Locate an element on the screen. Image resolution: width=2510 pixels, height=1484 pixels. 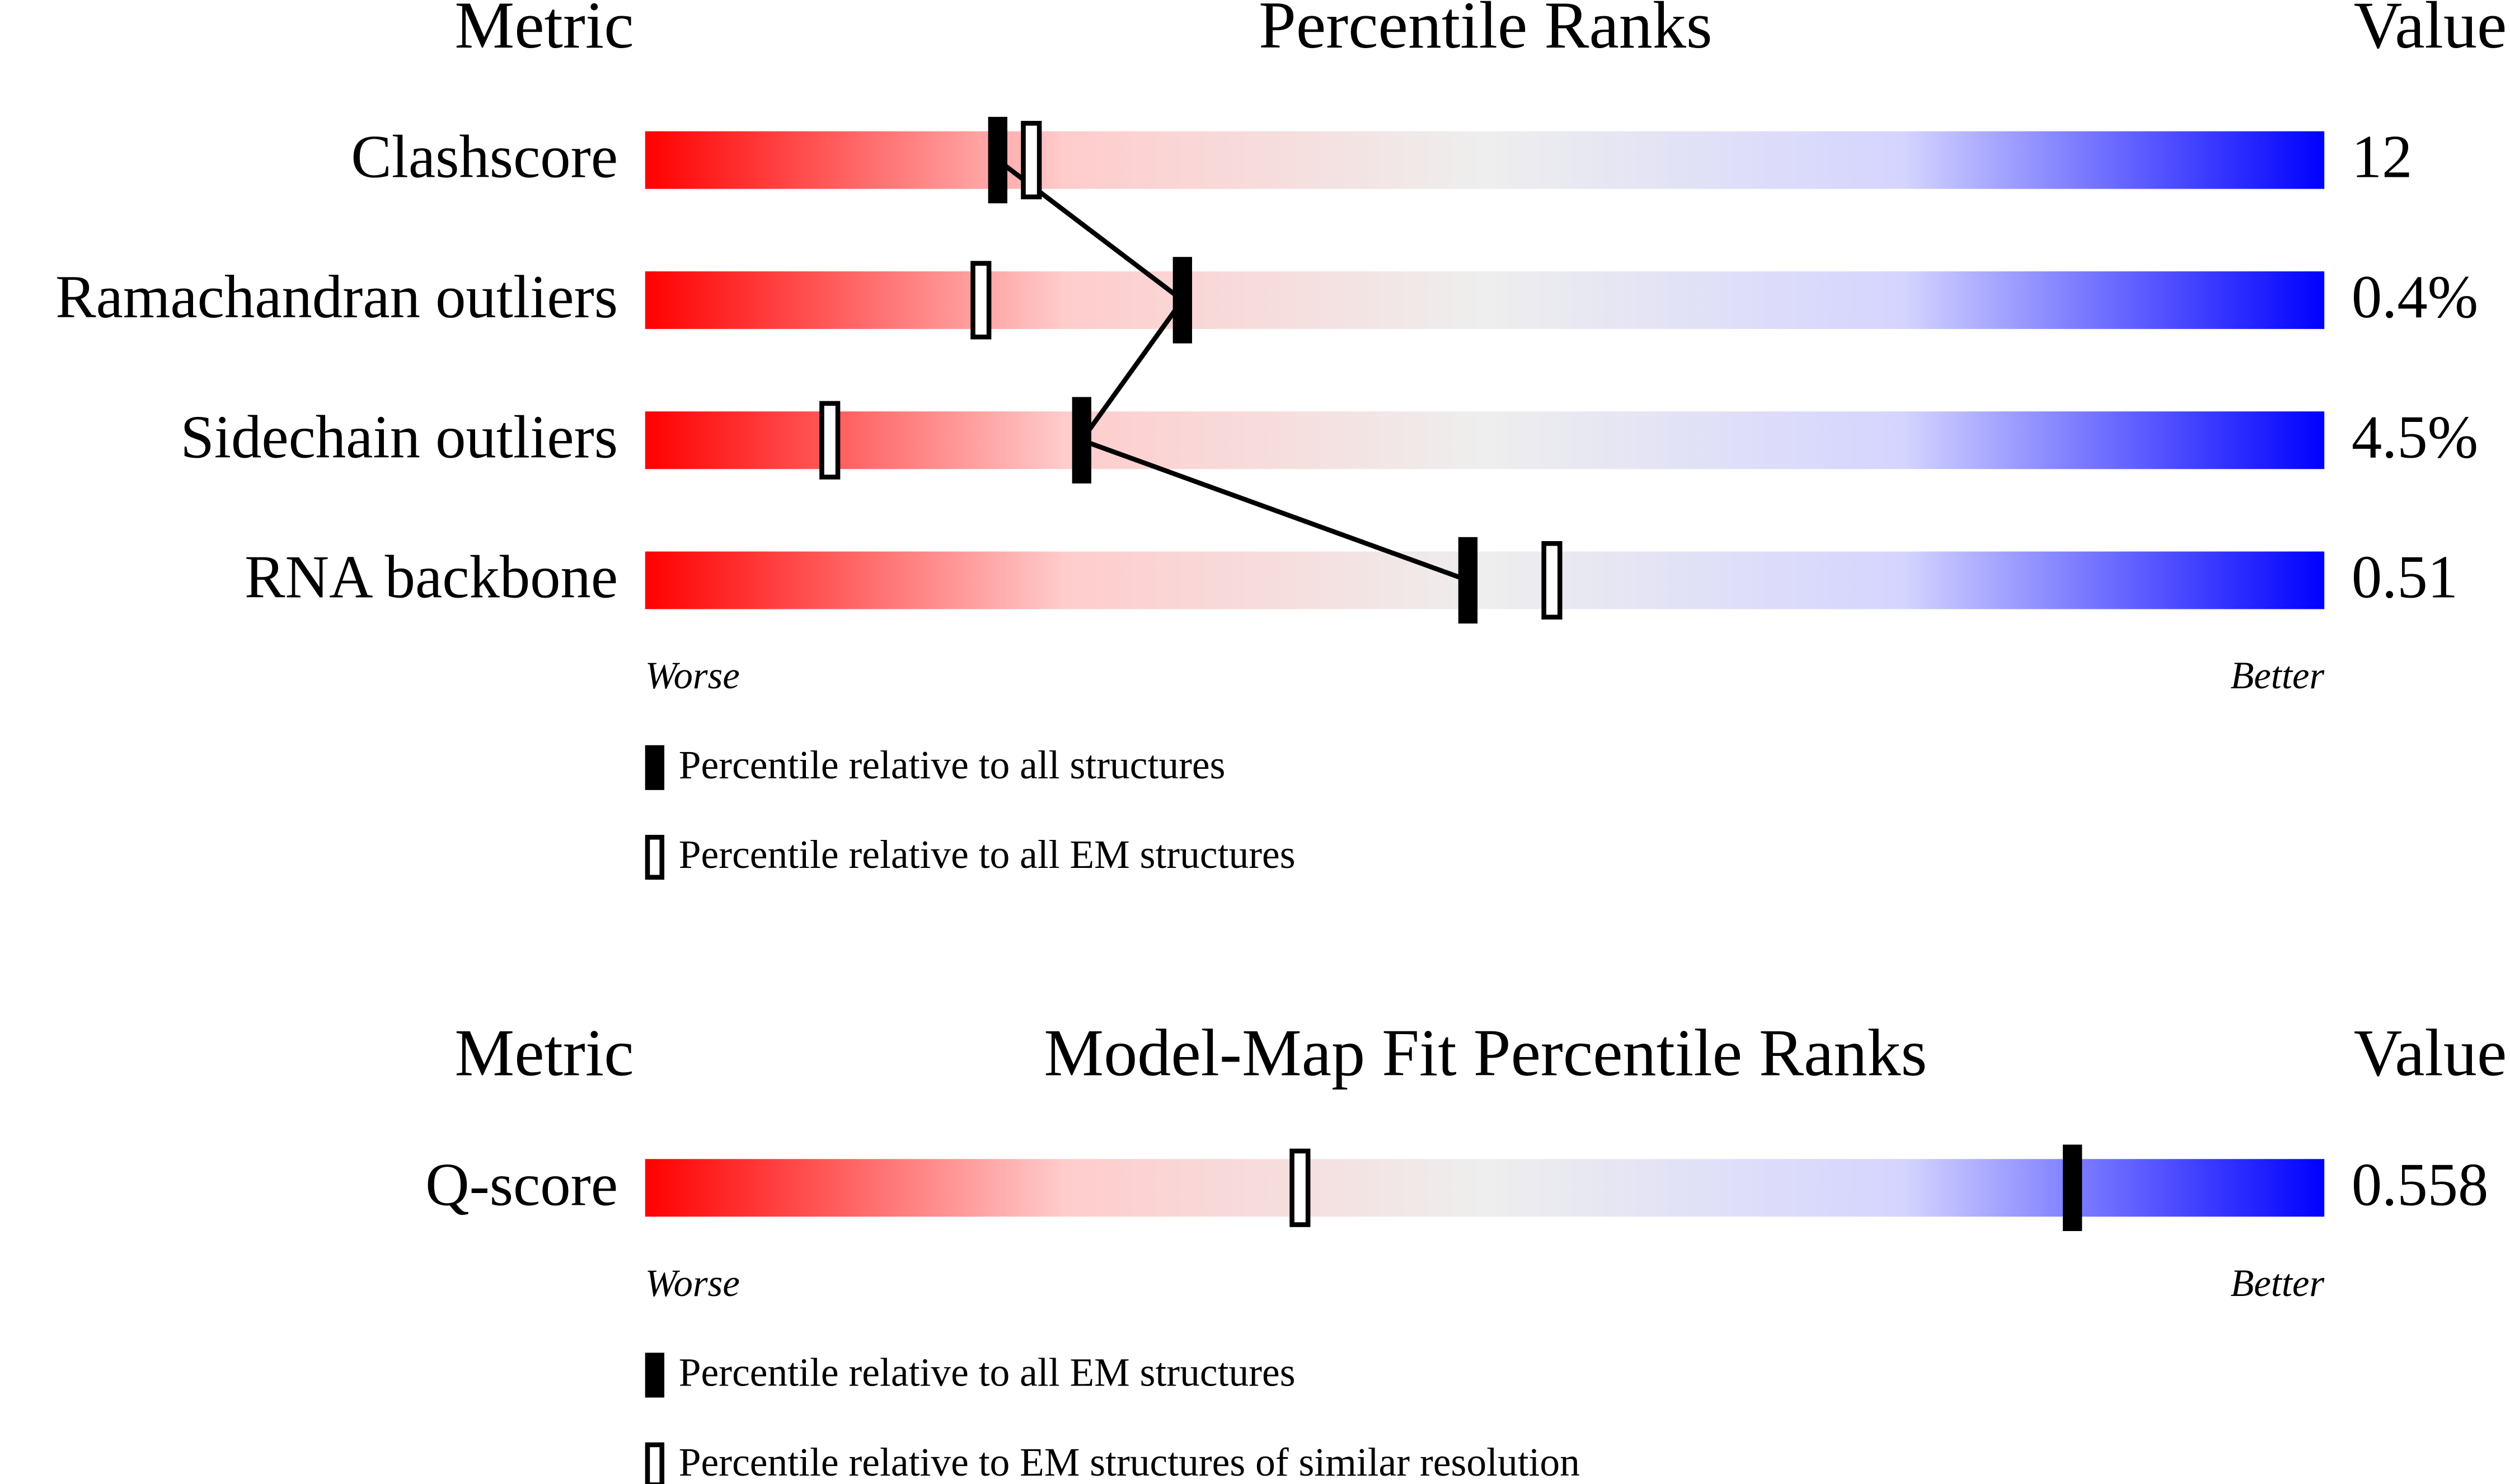
chart-title: Model-Map Fit Percentile Ranks is located at coordinates (1485, 1052).